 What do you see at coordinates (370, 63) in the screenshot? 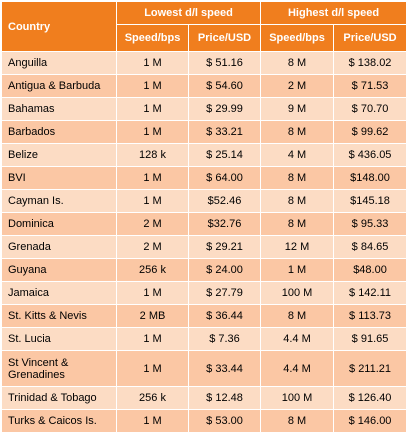
I see `cell-high-price: $ 138.02` at bounding box center [370, 63].